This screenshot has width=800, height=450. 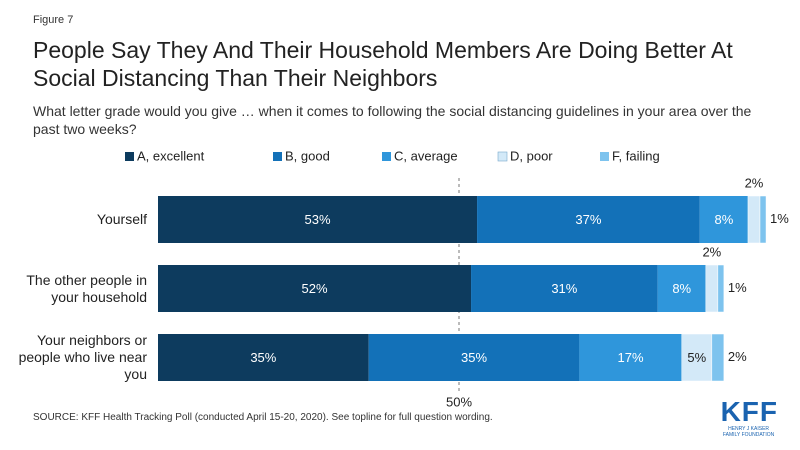 I want to click on value-label: 17%, so click(x=631, y=357).